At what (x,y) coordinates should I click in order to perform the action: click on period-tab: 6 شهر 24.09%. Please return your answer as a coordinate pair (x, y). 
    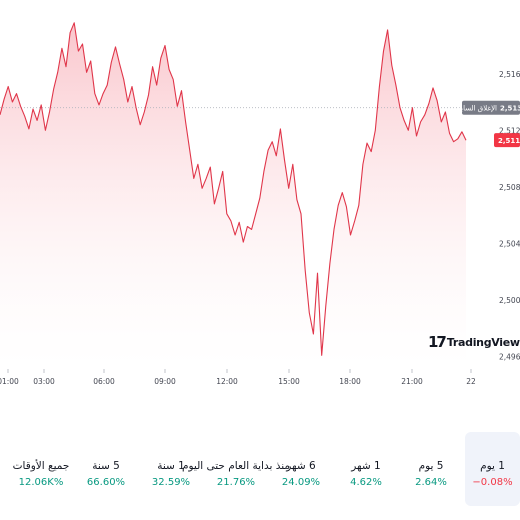
    Looking at the image, I should click on (301, 469).